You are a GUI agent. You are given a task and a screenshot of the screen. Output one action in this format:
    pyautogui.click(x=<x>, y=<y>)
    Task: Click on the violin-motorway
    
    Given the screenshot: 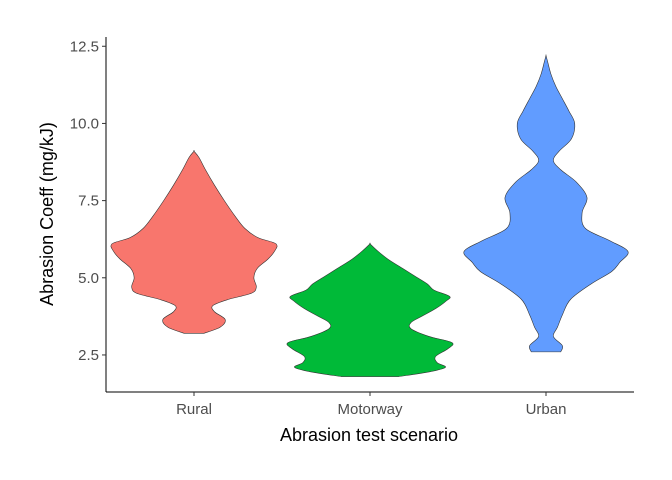 What is the action you would take?
    pyautogui.click(x=370, y=309)
    